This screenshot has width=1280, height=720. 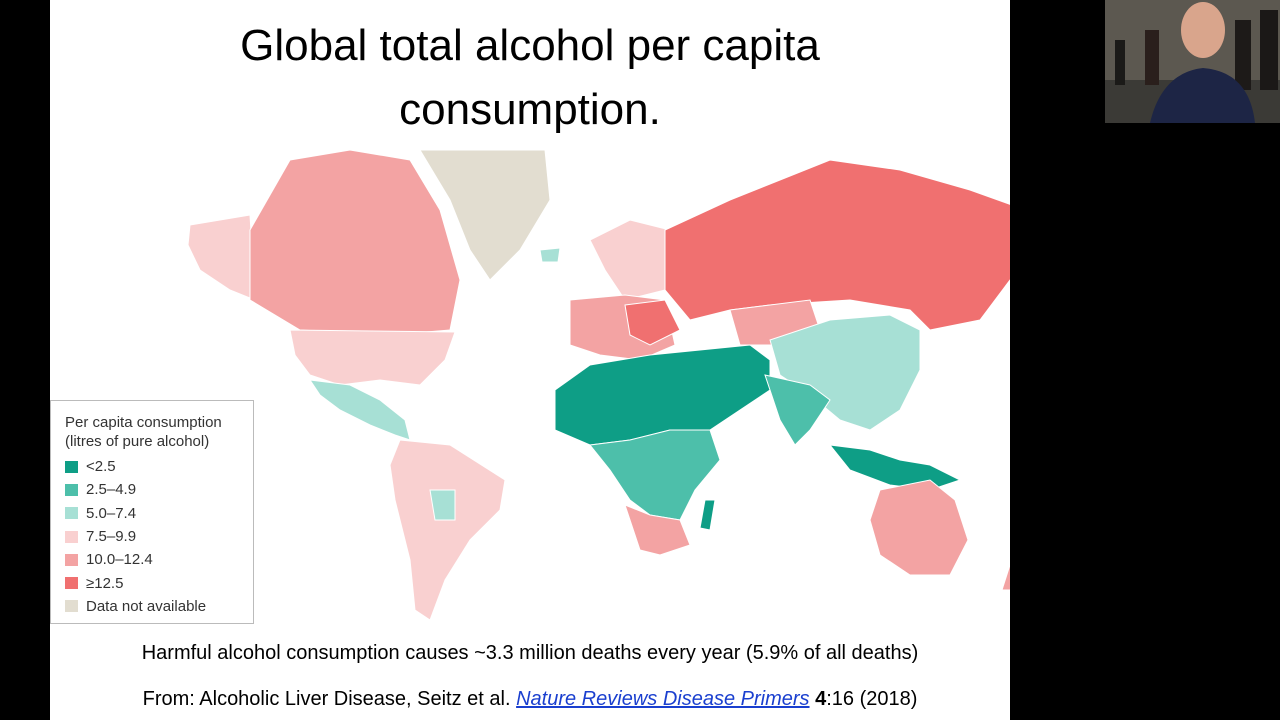 I want to click on webcam, so click(x=1192, y=61).